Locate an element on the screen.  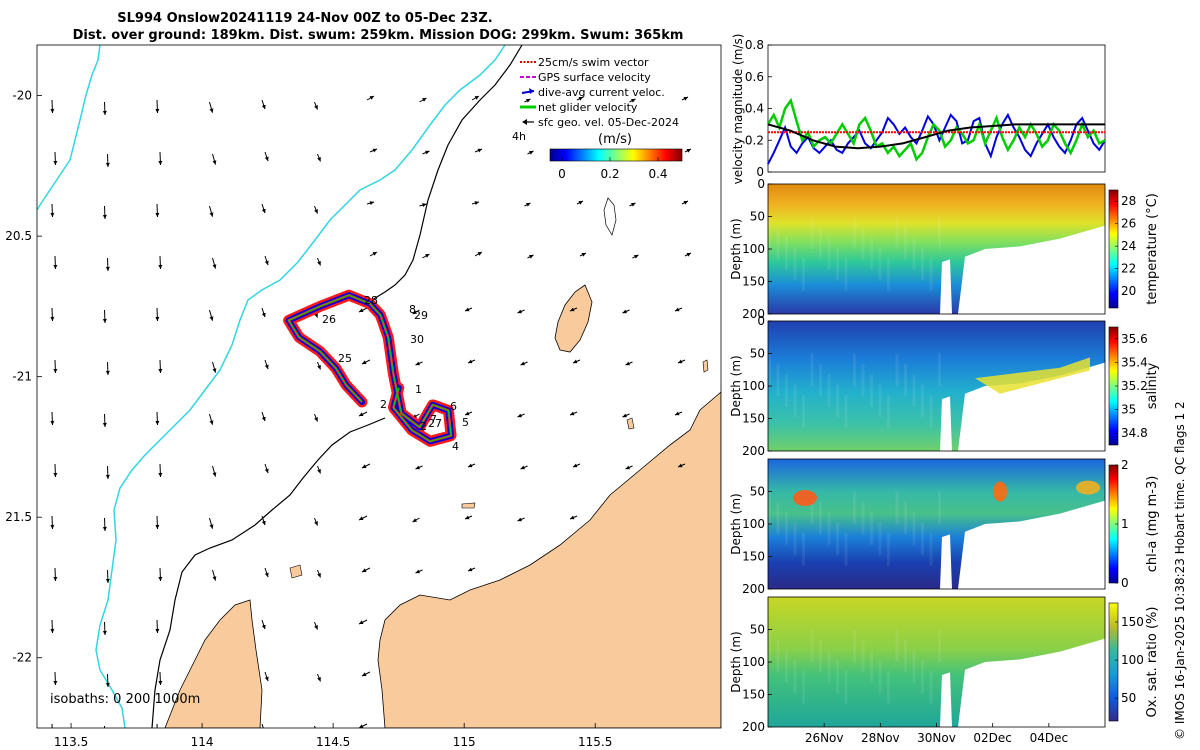
colorbar-label: temperature (°C) is located at coordinates (1152, 249).